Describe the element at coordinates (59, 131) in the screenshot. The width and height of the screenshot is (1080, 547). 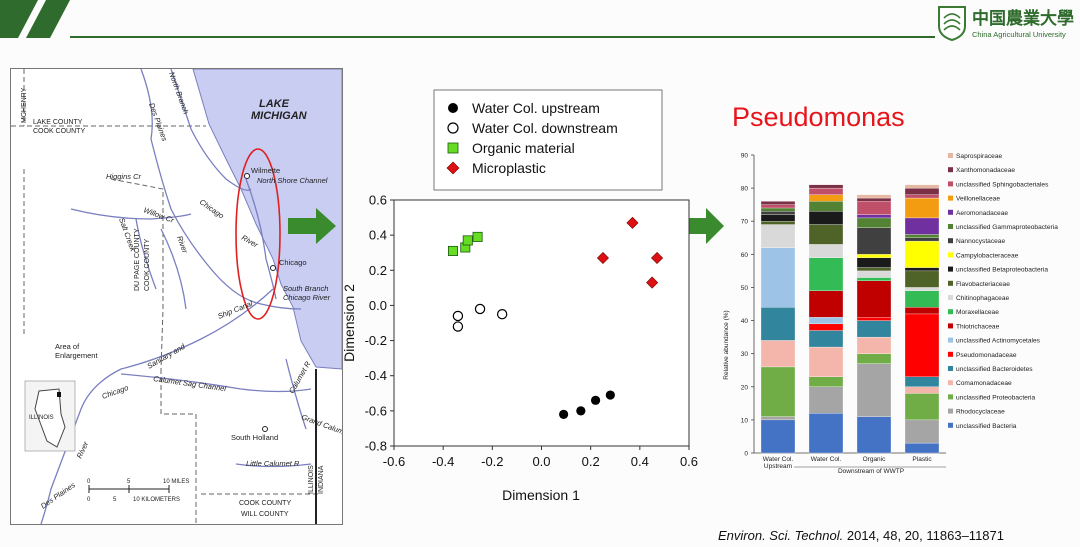
I see `label-cook-county-top: COOK COUNTY` at that location.